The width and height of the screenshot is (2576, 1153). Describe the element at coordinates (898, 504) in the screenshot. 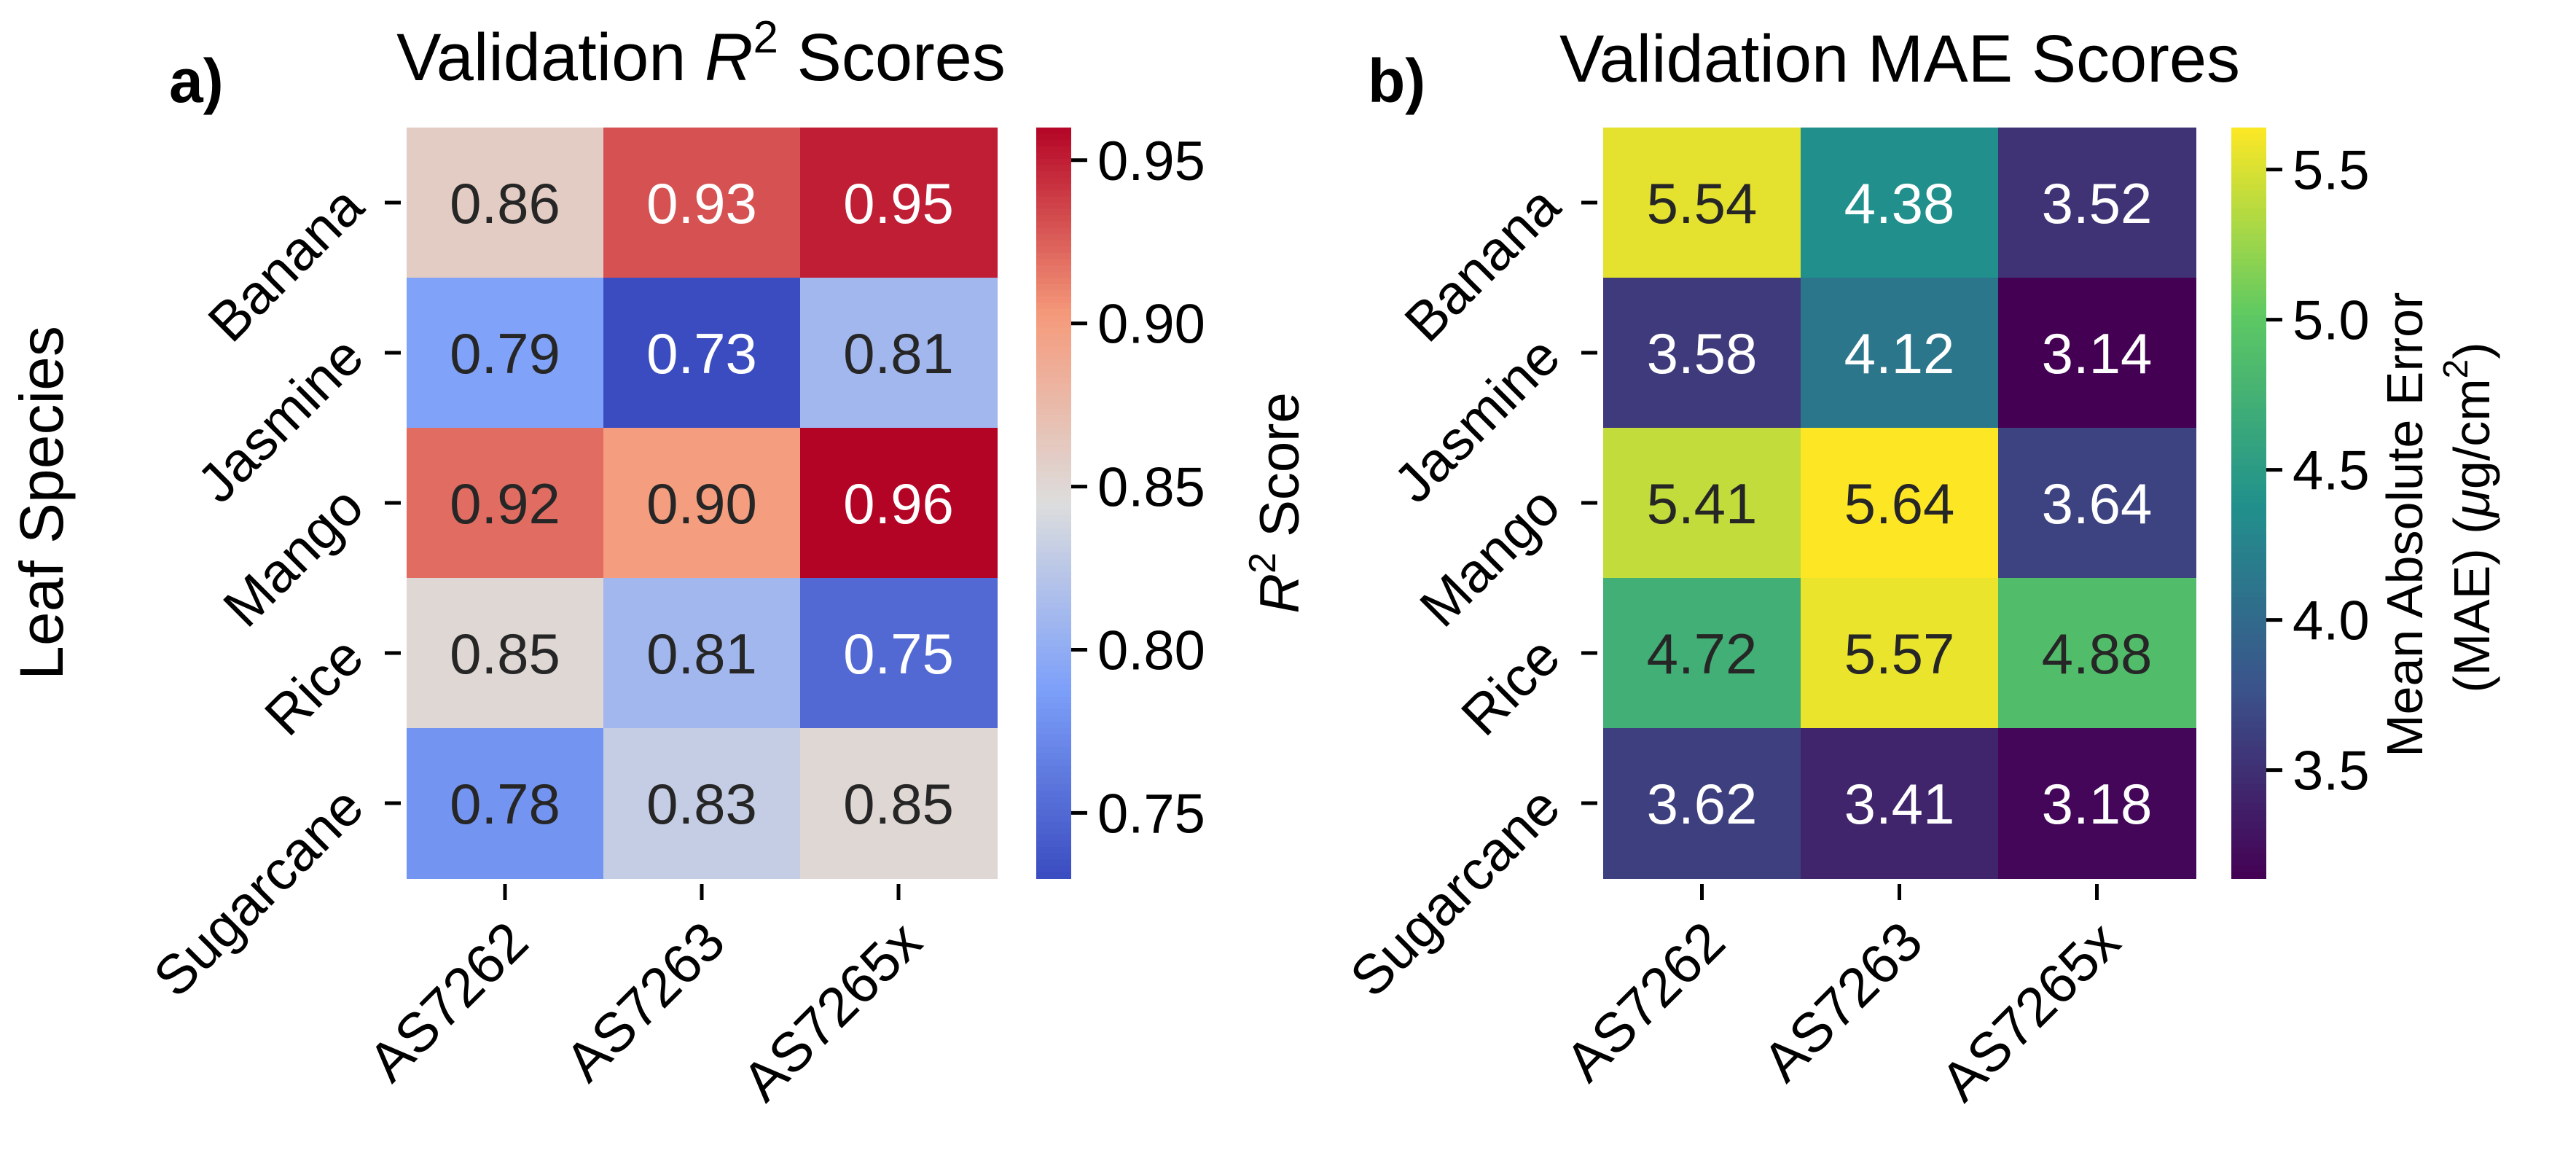

I see `heatmap-a-value-label: 0.96` at that location.